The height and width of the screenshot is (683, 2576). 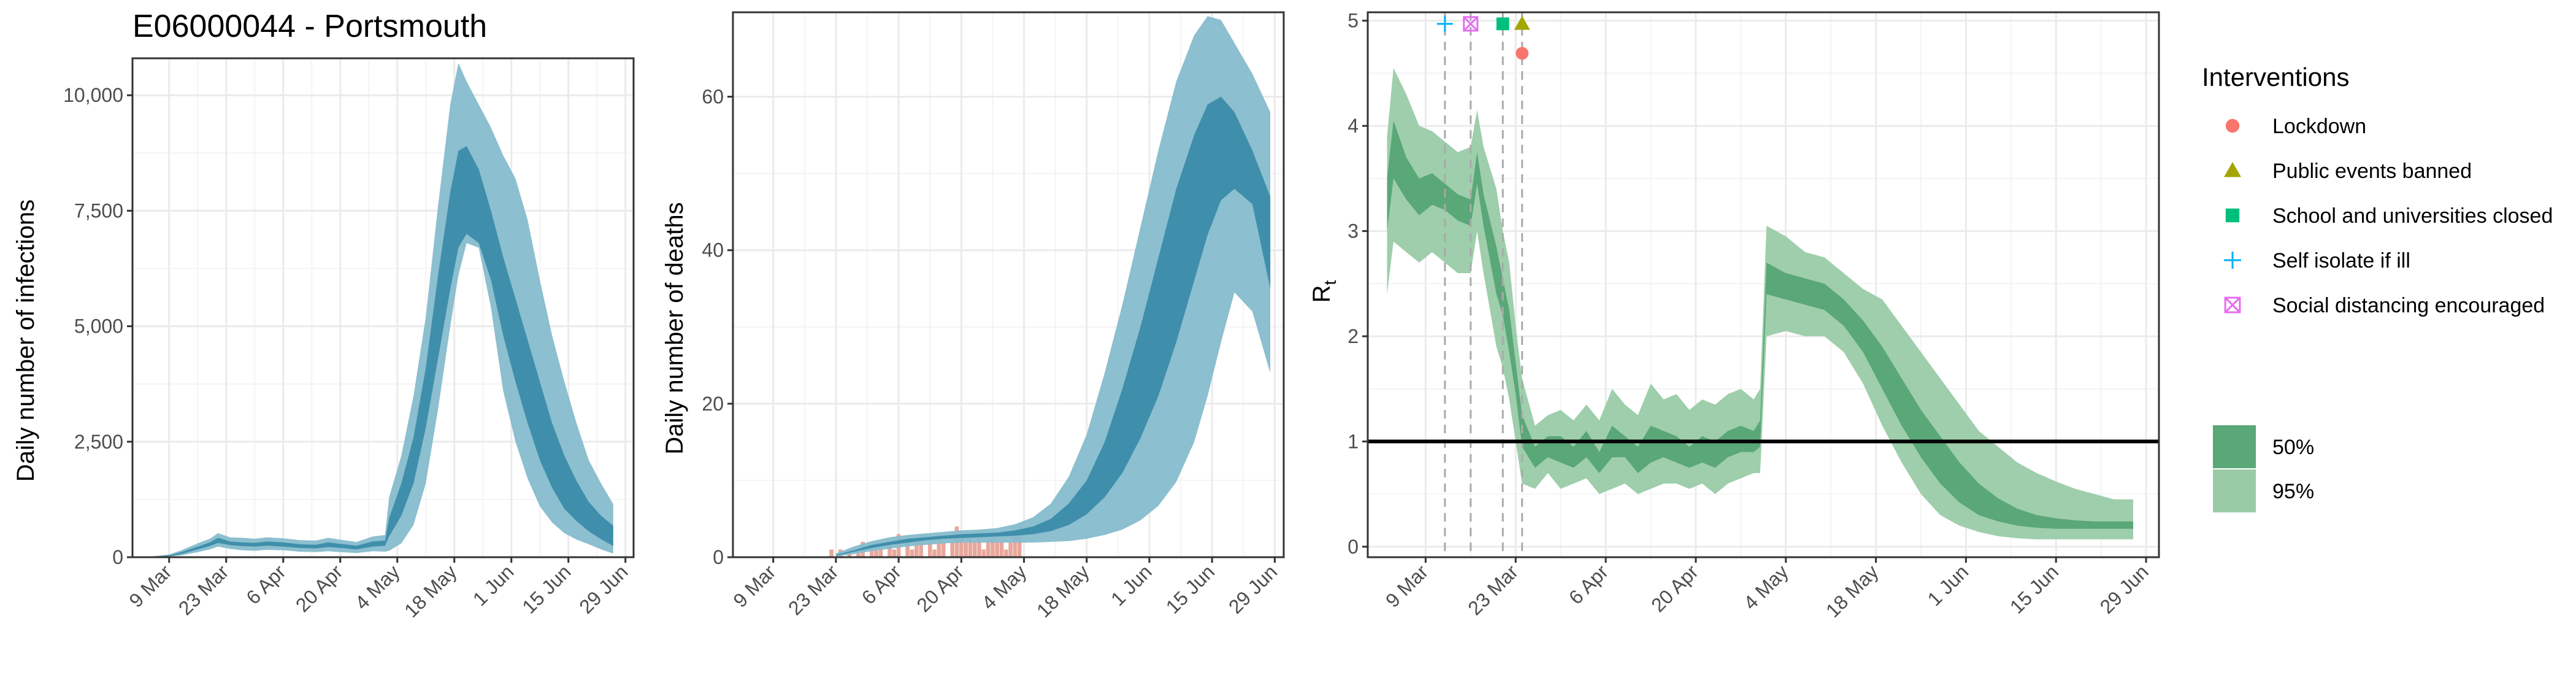 I want to click on legend-marker-plus, so click(x=2232, y=260).